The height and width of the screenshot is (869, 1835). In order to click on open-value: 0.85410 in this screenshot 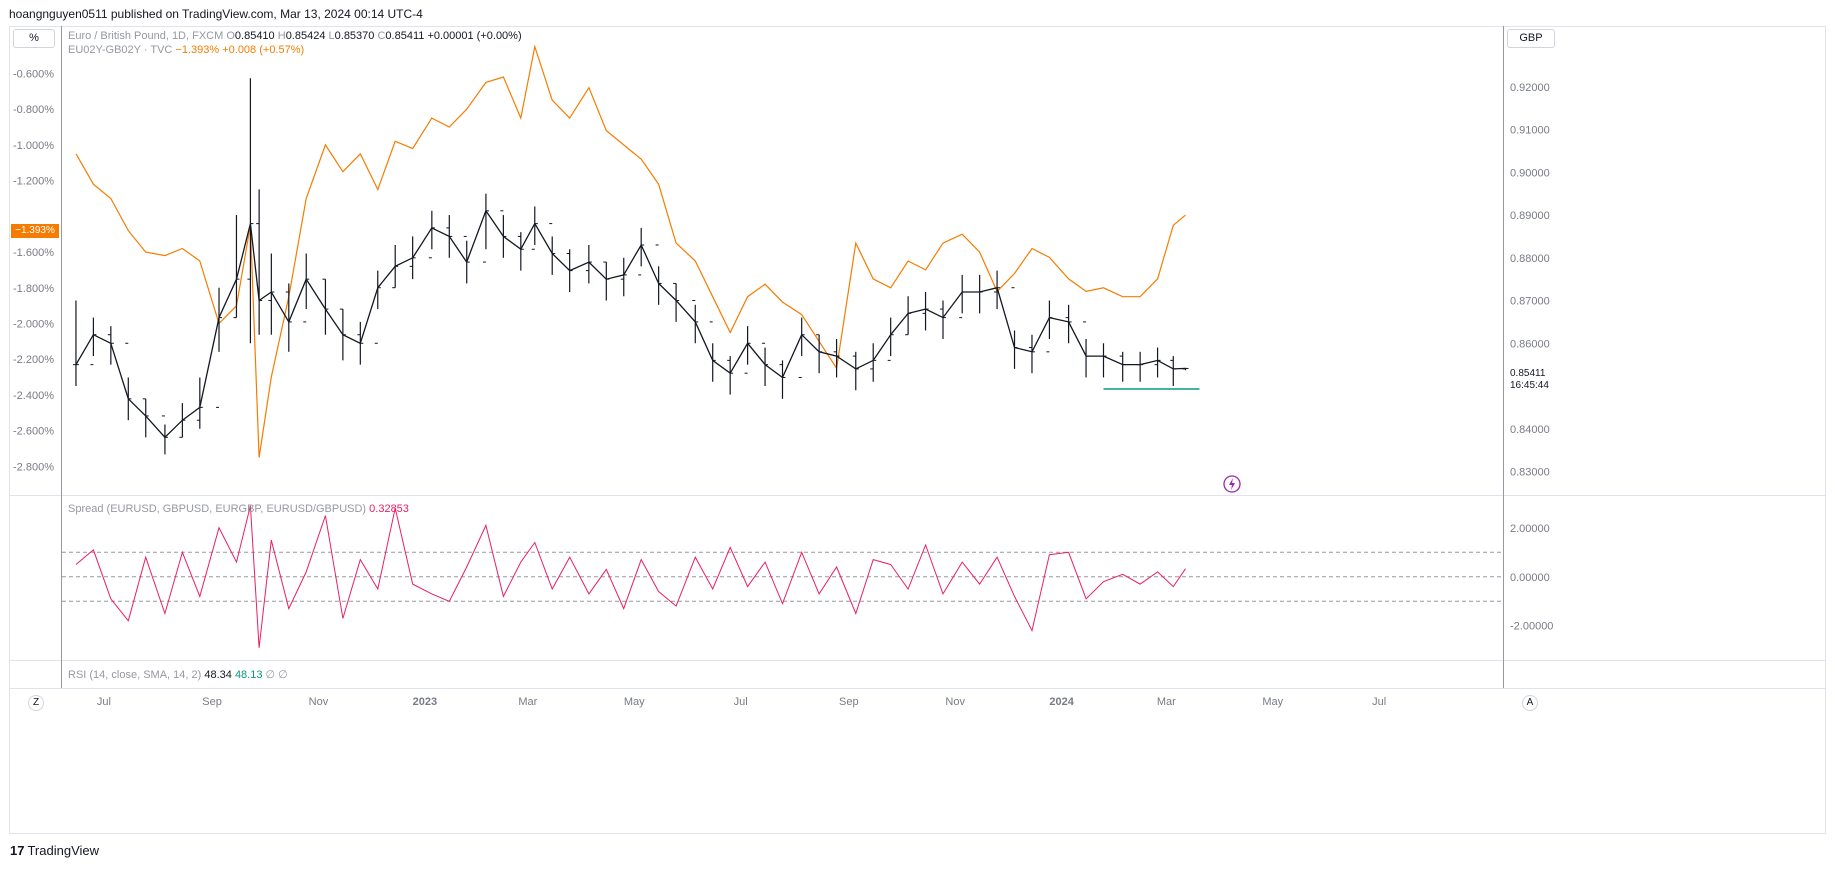, I will do `click(254, 36)`.